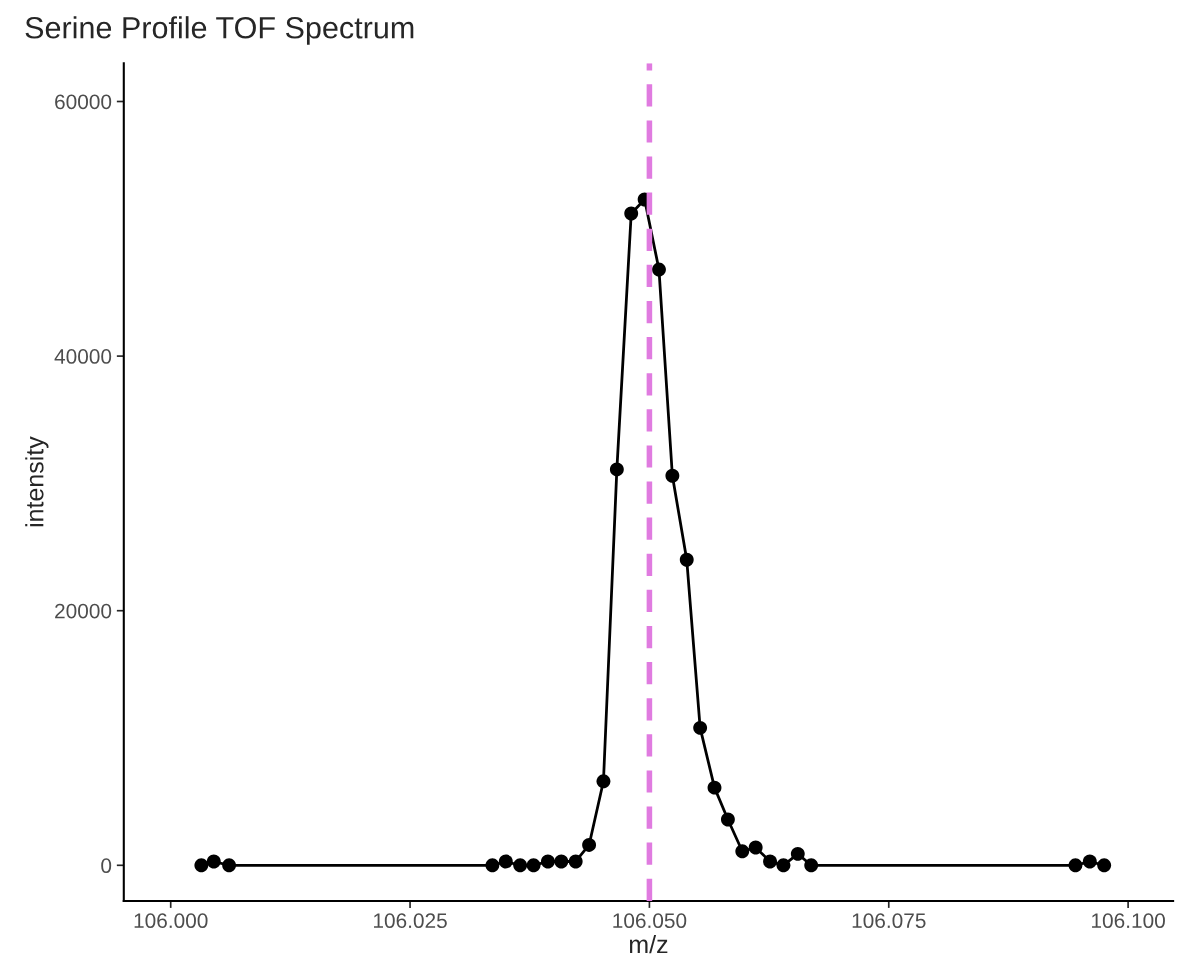  I want to click on y-axis-title: intensity, so click(37, 481).